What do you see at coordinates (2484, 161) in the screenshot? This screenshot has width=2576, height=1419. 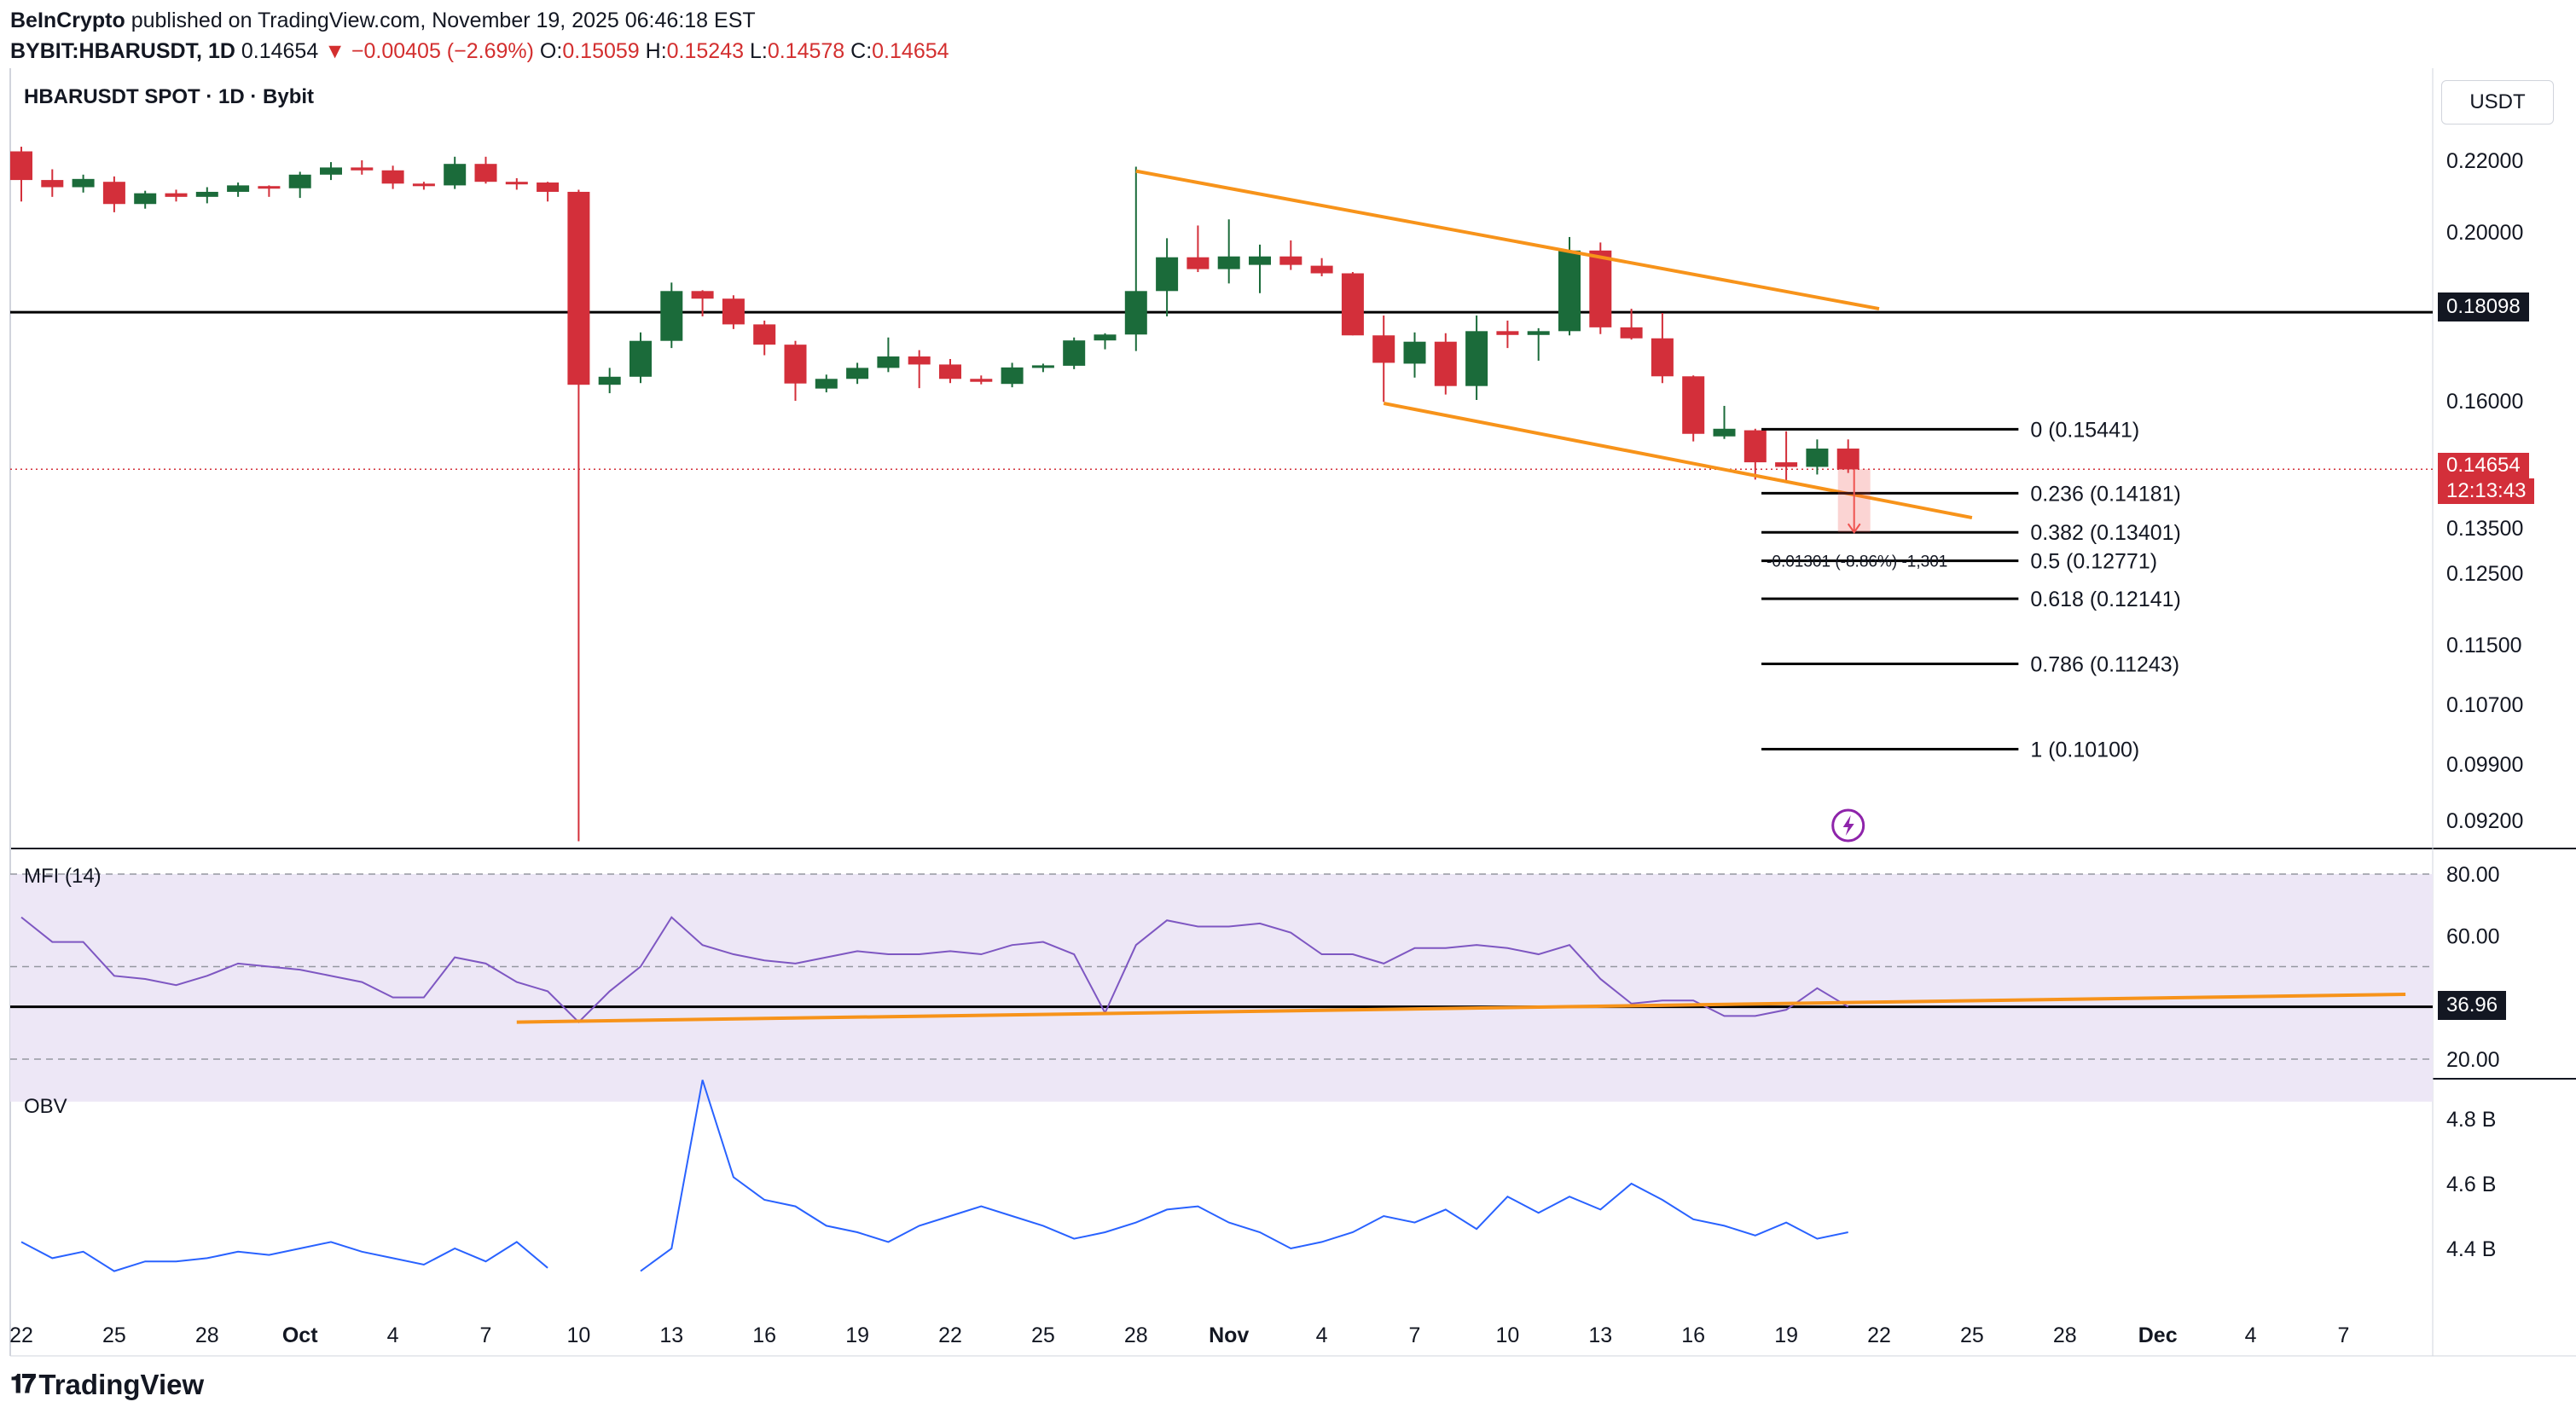 I see `price-tick-label: 0.22000` at bounding box center [2484, 161].